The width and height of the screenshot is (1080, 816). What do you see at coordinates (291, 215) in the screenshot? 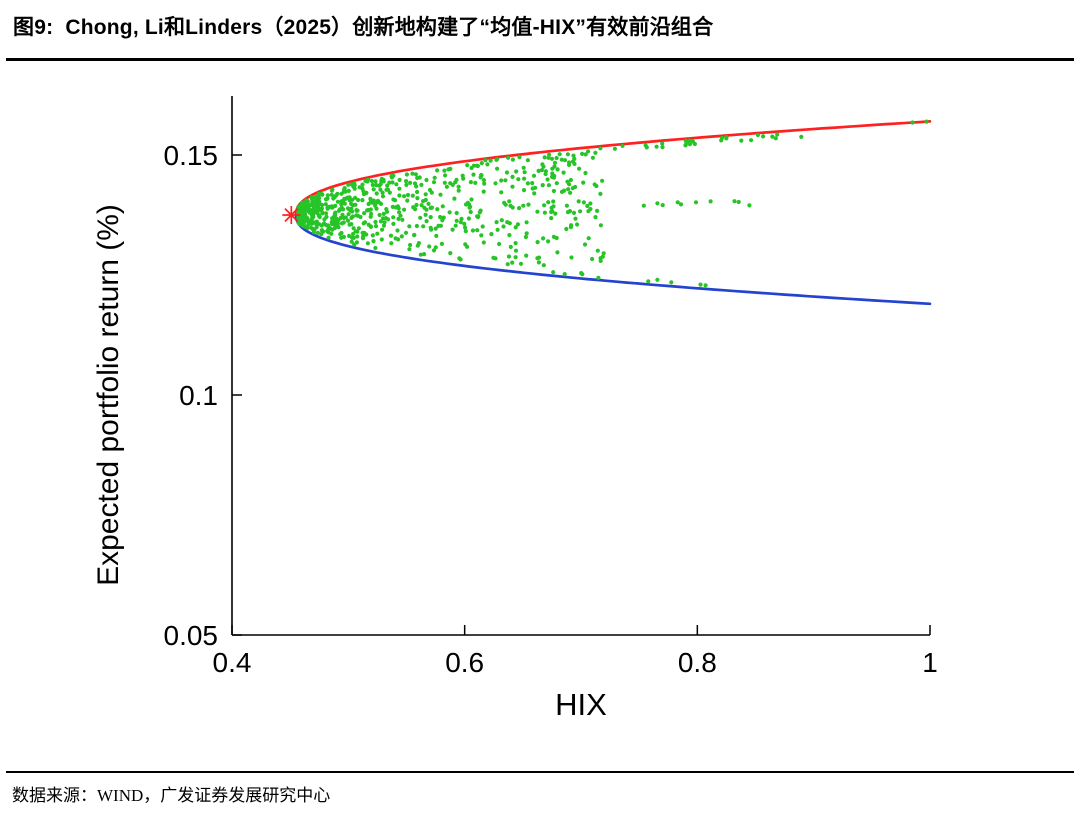
I see `marker-stroke` at bounding box center [291, 215].